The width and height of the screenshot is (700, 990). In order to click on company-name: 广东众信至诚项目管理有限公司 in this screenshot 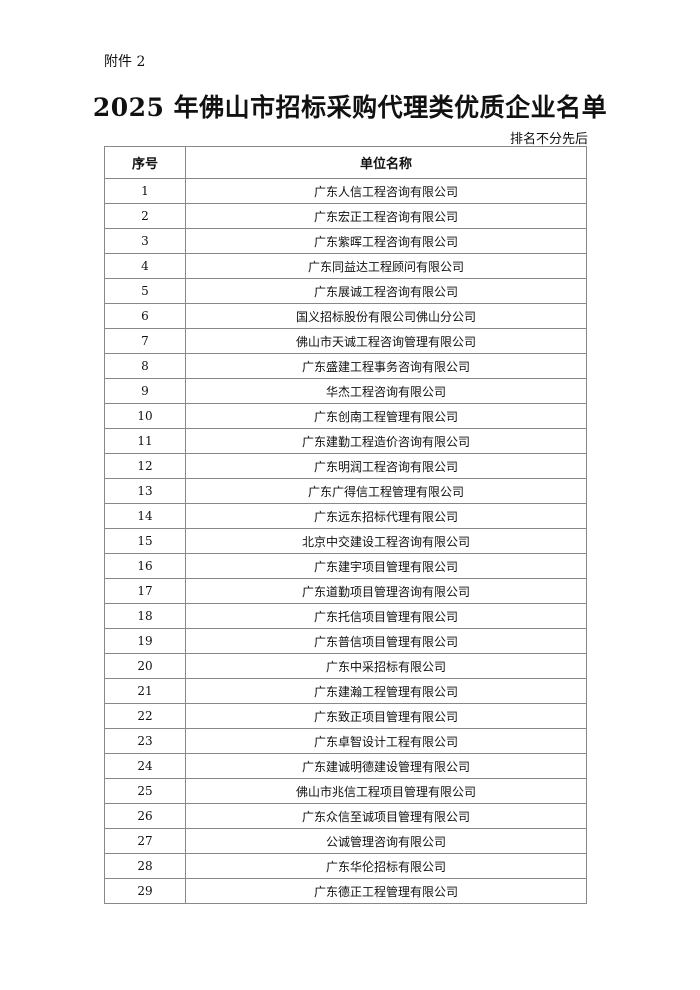, I will do `click(386, 816)`.